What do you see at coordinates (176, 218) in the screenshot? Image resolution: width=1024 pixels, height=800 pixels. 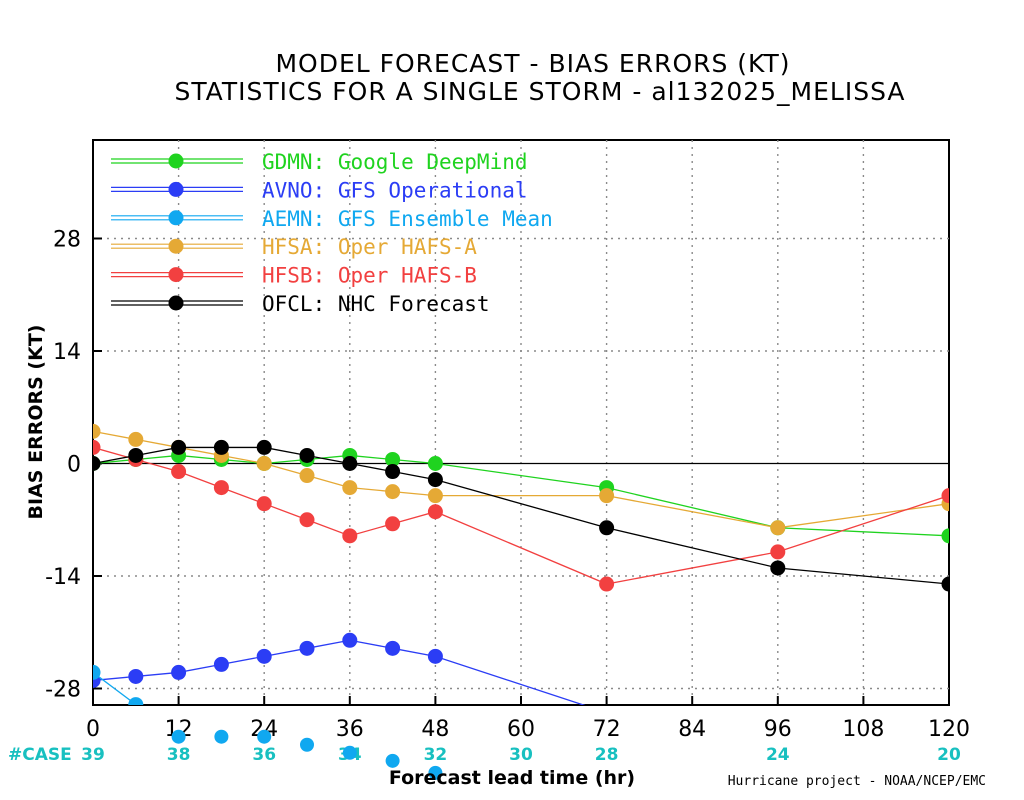 I see `legend-marker-aemn` at bounding box center [176, 218].